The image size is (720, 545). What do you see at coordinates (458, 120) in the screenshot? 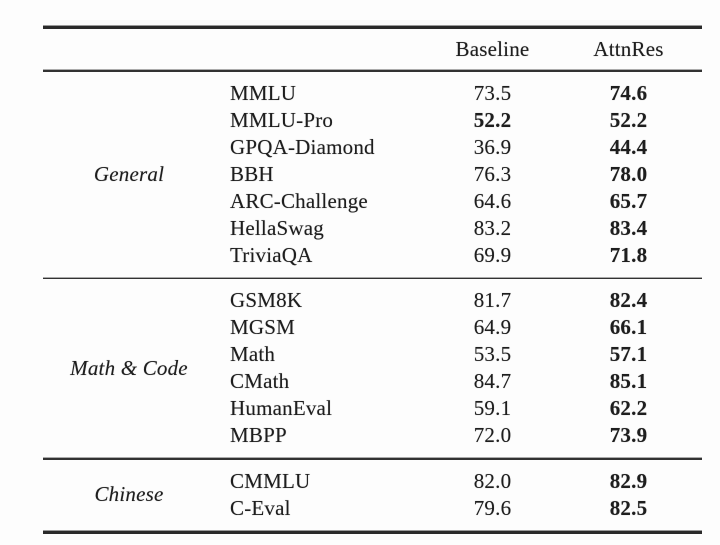
I see `table-row: MMLU-Pro 52.2 52.2` at bounding box center [458, 120].